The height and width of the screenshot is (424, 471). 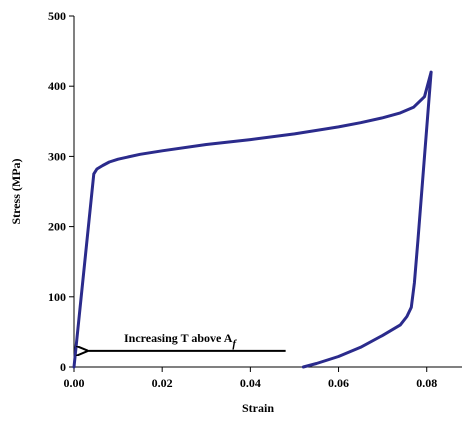 I want to click on x-tick-label: 0.04, so click(x=250, y=383).